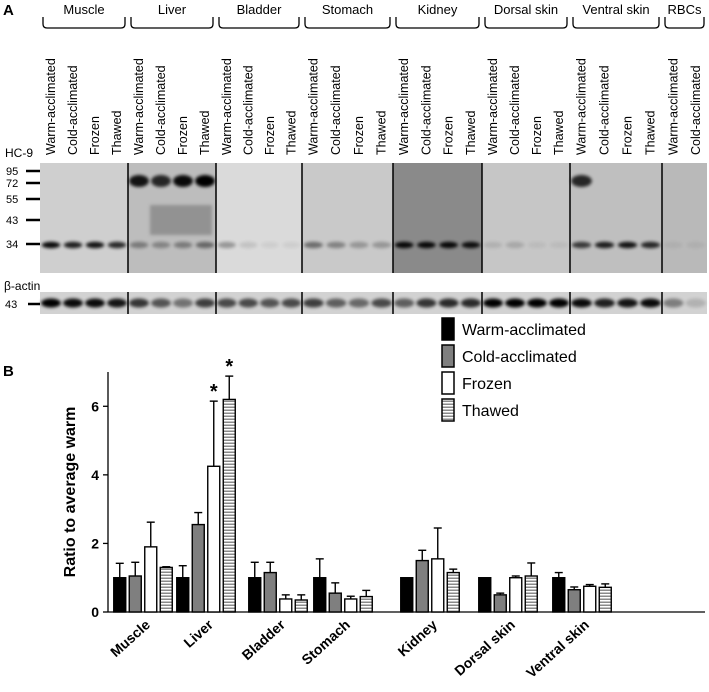 Image resolution: width=709 pixels, height=692 pixels. I want to click on legend-label: Cold-acclimated, so click(519, 357).